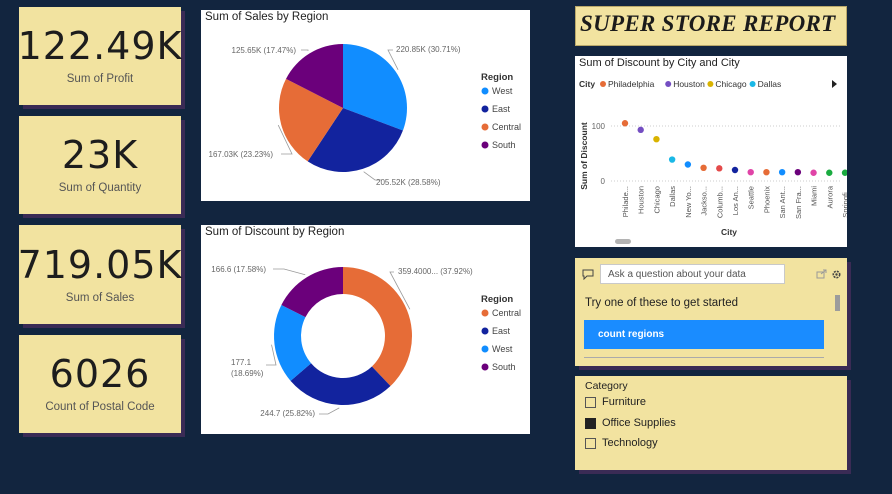 The width and height of the screenshot is (892, 494). Describe the element at coordinates (631, 84) in the screenshot. I see `legend-item: Philadelphia` at that location.